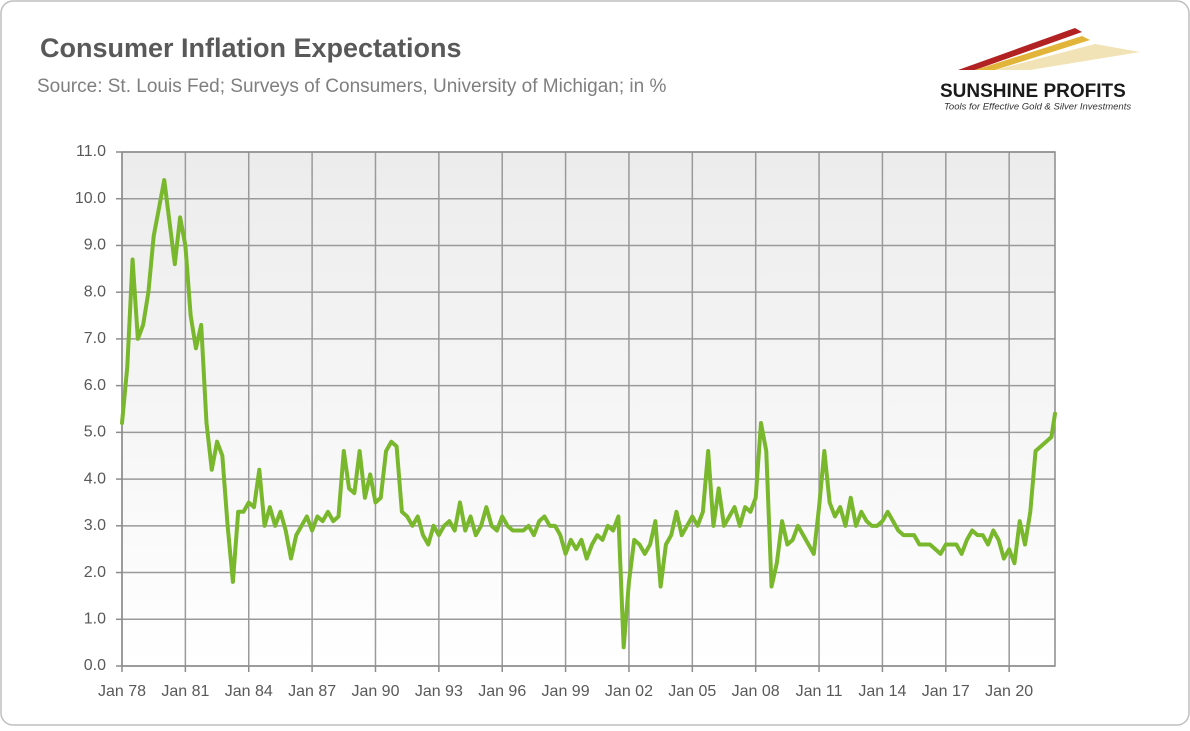 The image size is (1190, 731). What do you see at coordinates (629, 691) in the screenshot?
I see `x-tick-label: Jan 02` at bounding box center [629, 691].